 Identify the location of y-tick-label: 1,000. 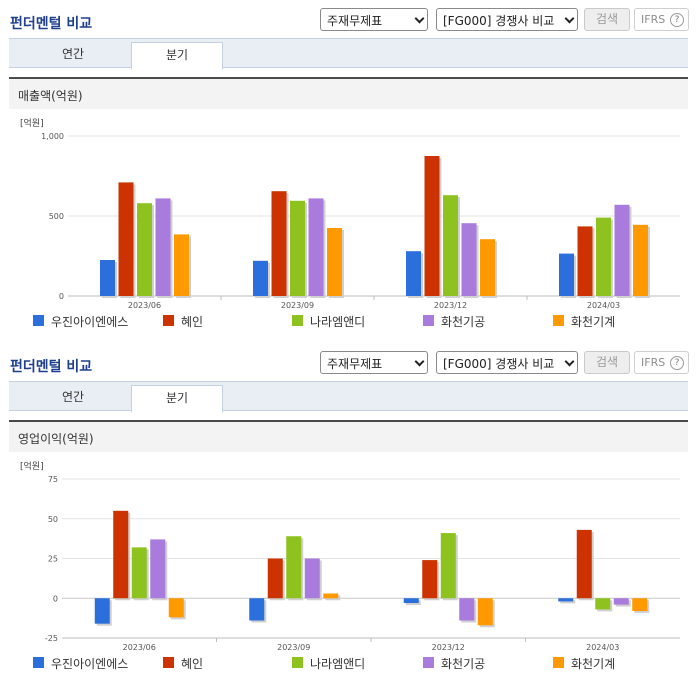
(52, 136).